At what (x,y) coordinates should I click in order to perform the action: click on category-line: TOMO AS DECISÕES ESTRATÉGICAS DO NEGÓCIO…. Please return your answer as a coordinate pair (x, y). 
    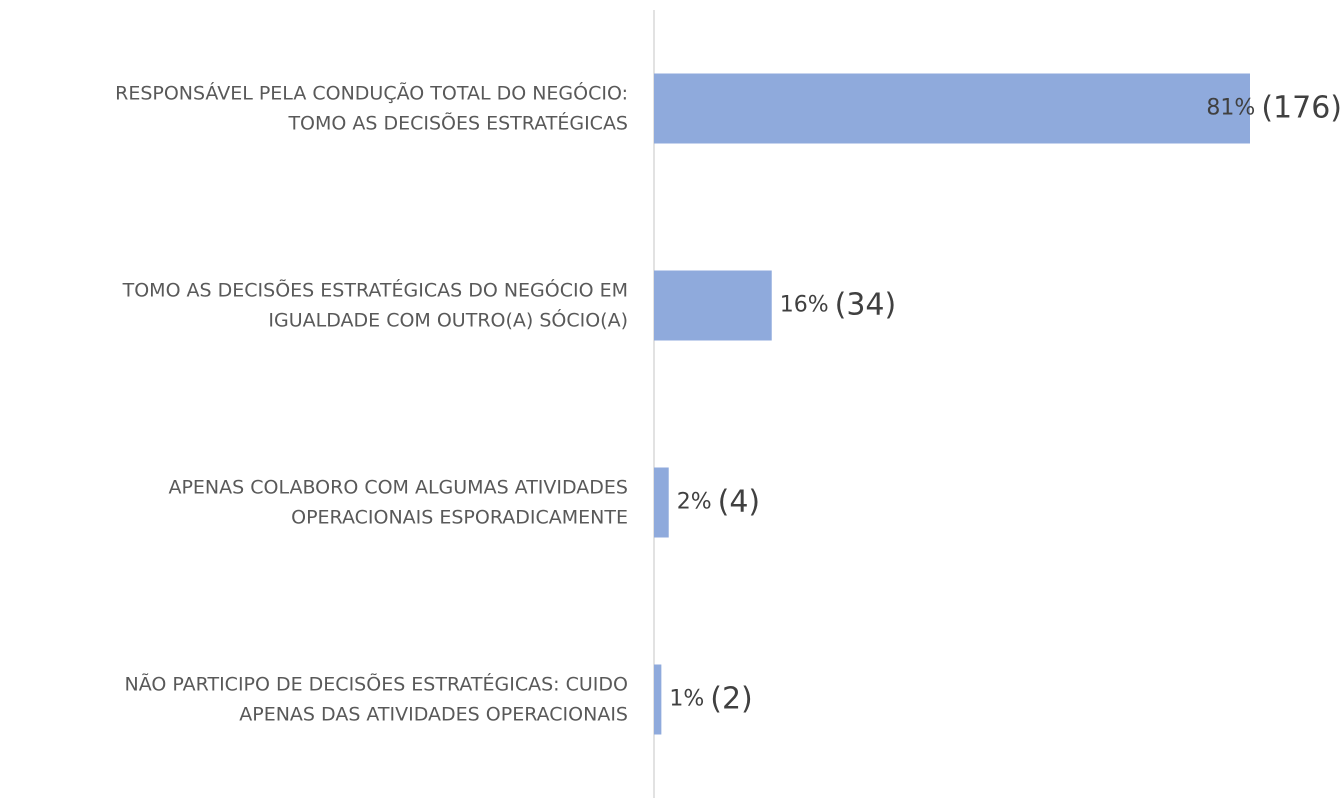
    Looking at the image, I should click on (375, 289).